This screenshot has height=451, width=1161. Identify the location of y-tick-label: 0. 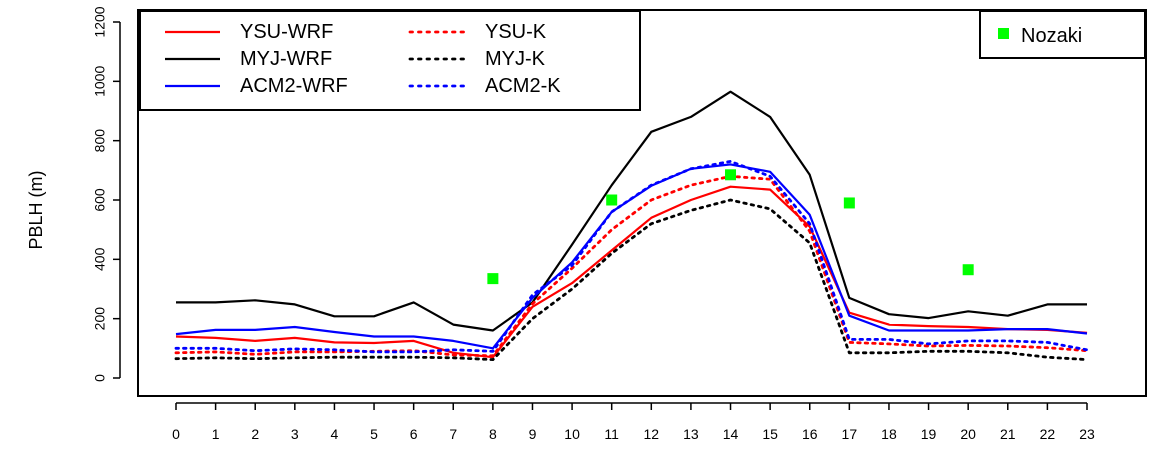
(100, 378).